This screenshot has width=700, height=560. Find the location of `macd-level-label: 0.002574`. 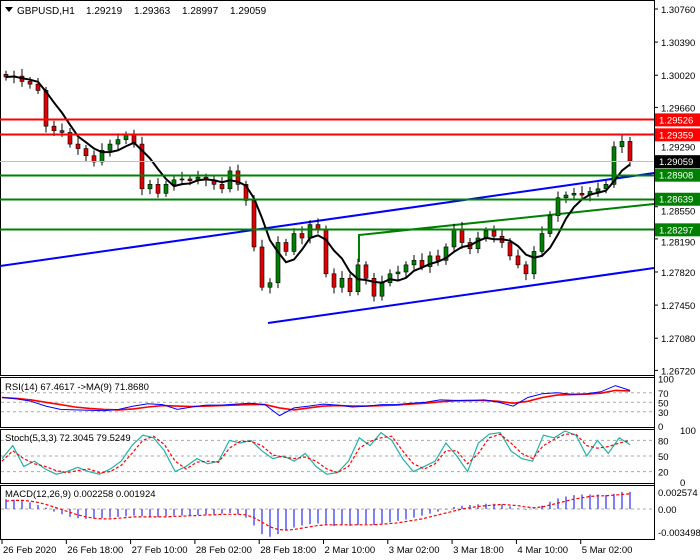

macd-level-label: 0.002574 is located at coordinates (678, 493).